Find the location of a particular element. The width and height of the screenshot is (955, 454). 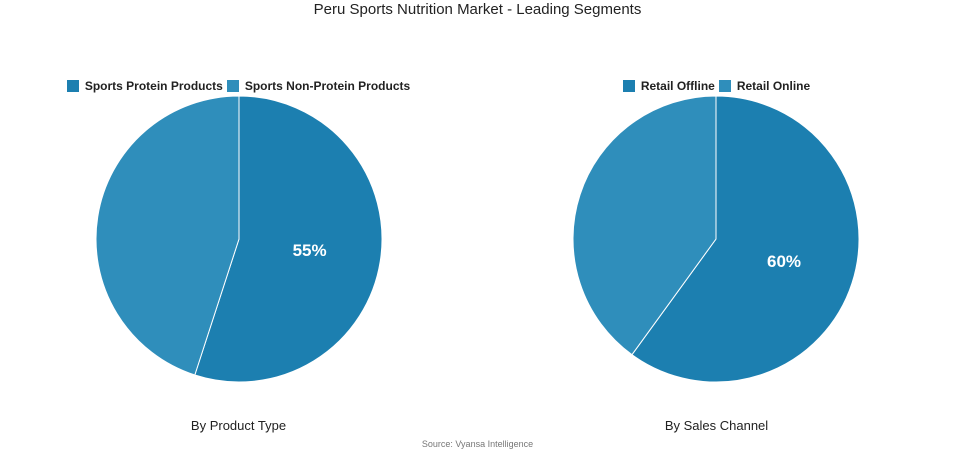

legend-item-sports-protein: Sports Protein Products is located at coordinates (144, 86).